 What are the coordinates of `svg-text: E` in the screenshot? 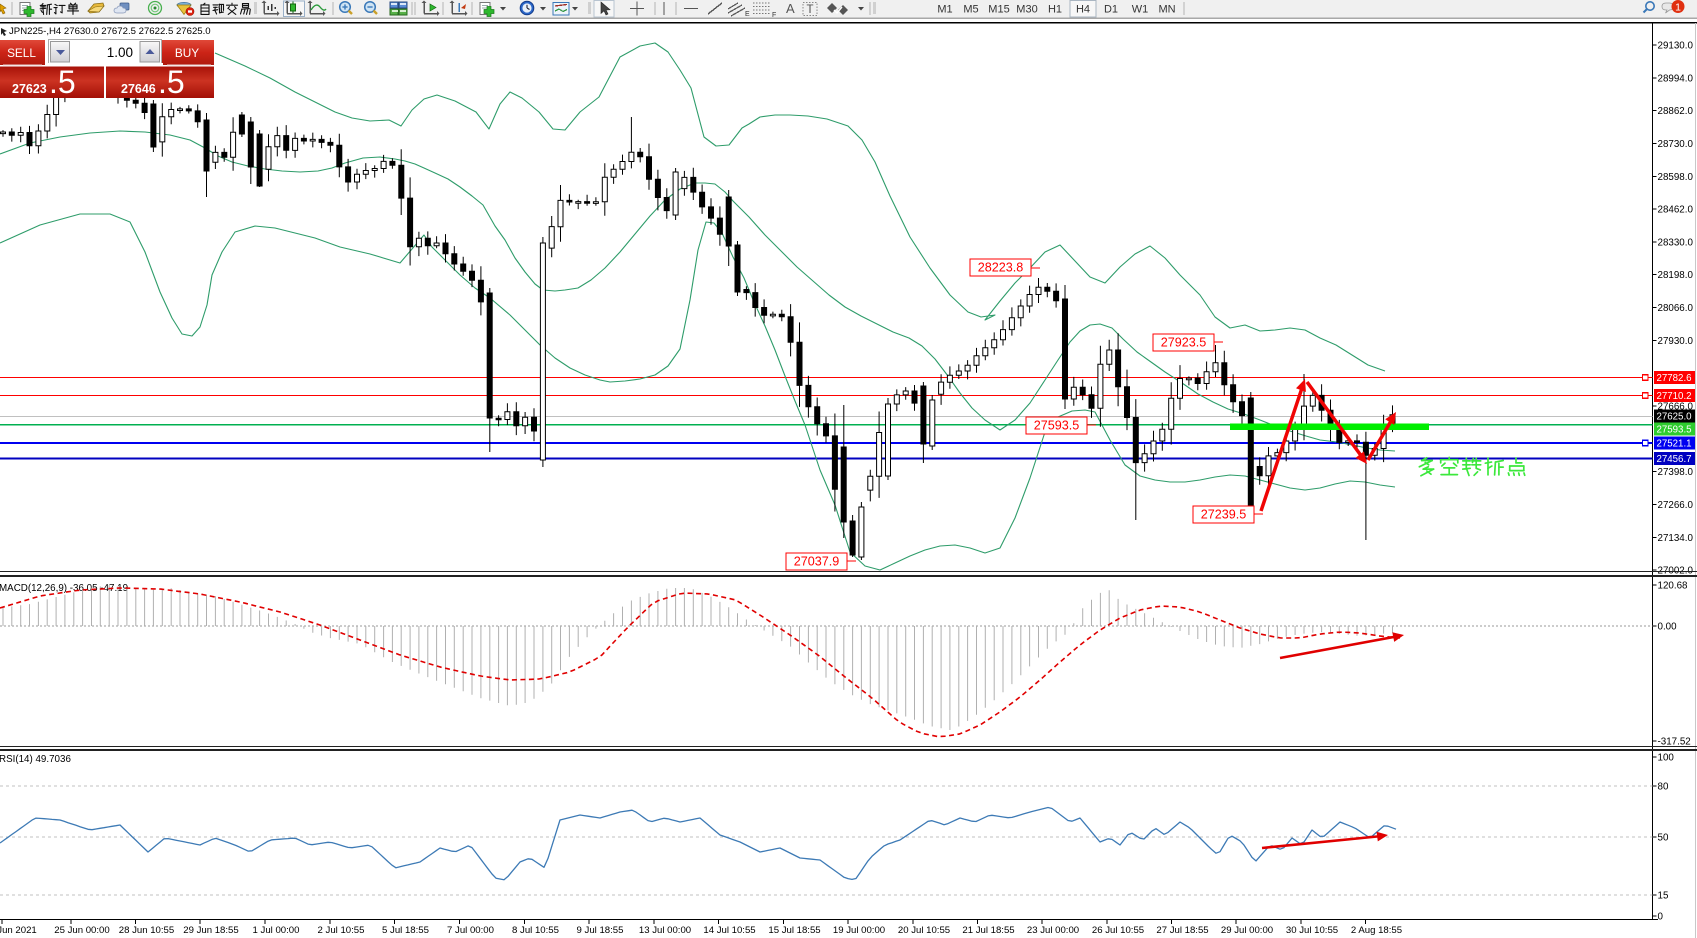 It's located at (747, 14).